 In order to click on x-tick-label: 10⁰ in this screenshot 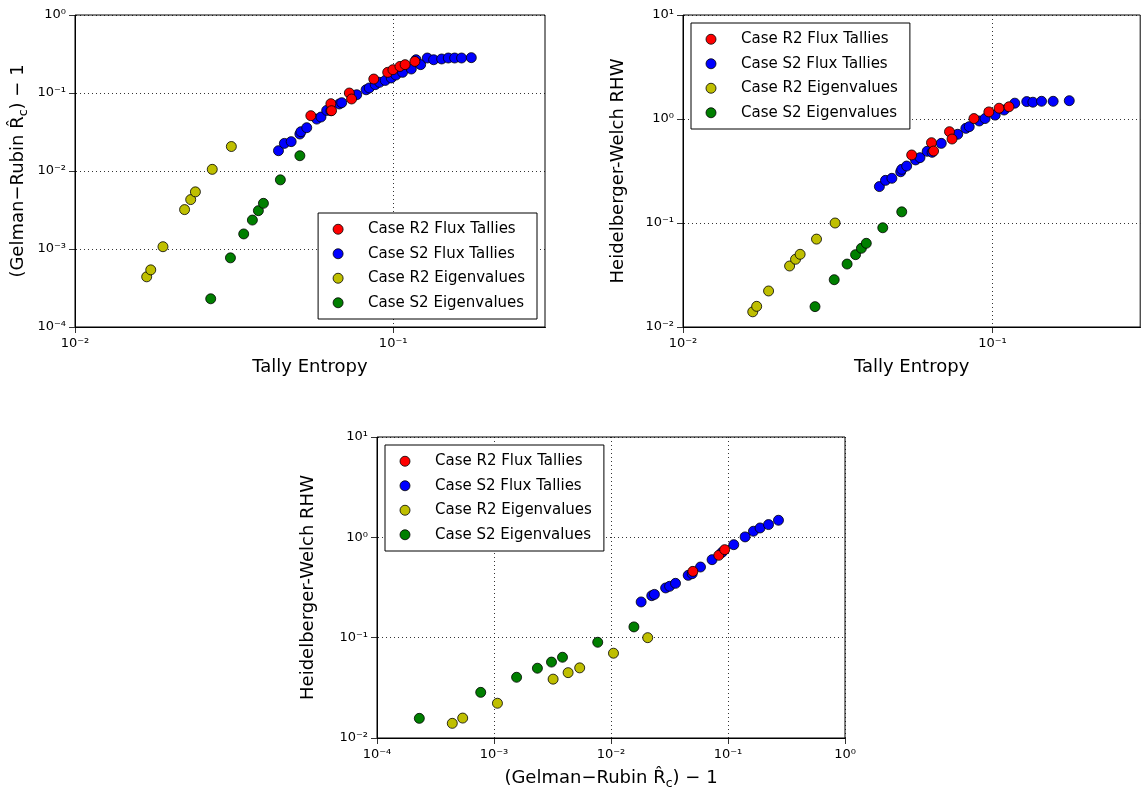, I will do `click(845, 754)`.